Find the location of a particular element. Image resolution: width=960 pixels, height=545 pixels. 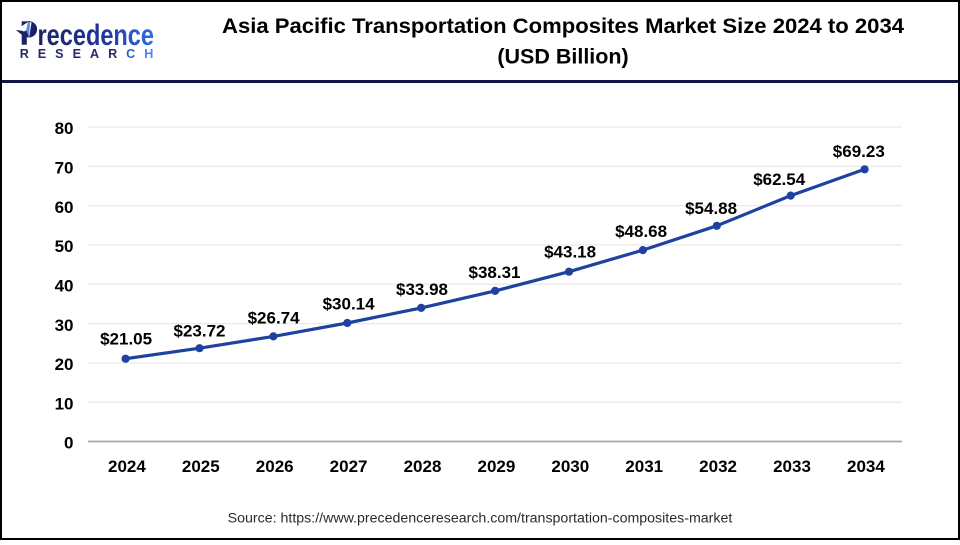

svg-text: $48.68 is located at coordinates (641, 231).